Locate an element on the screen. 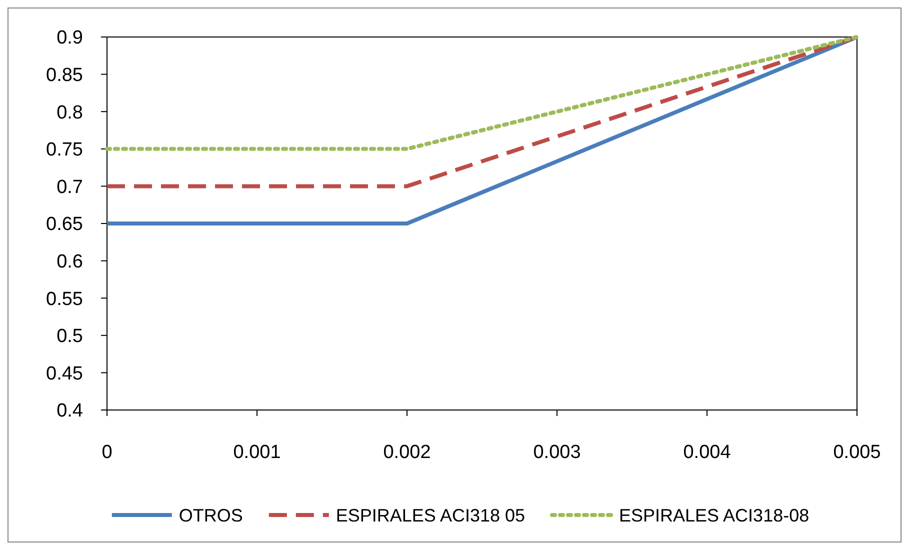 The width and height of the screenshot is (902, 546). y-tick-label: 0.75 is located at coordinates (64, 150).